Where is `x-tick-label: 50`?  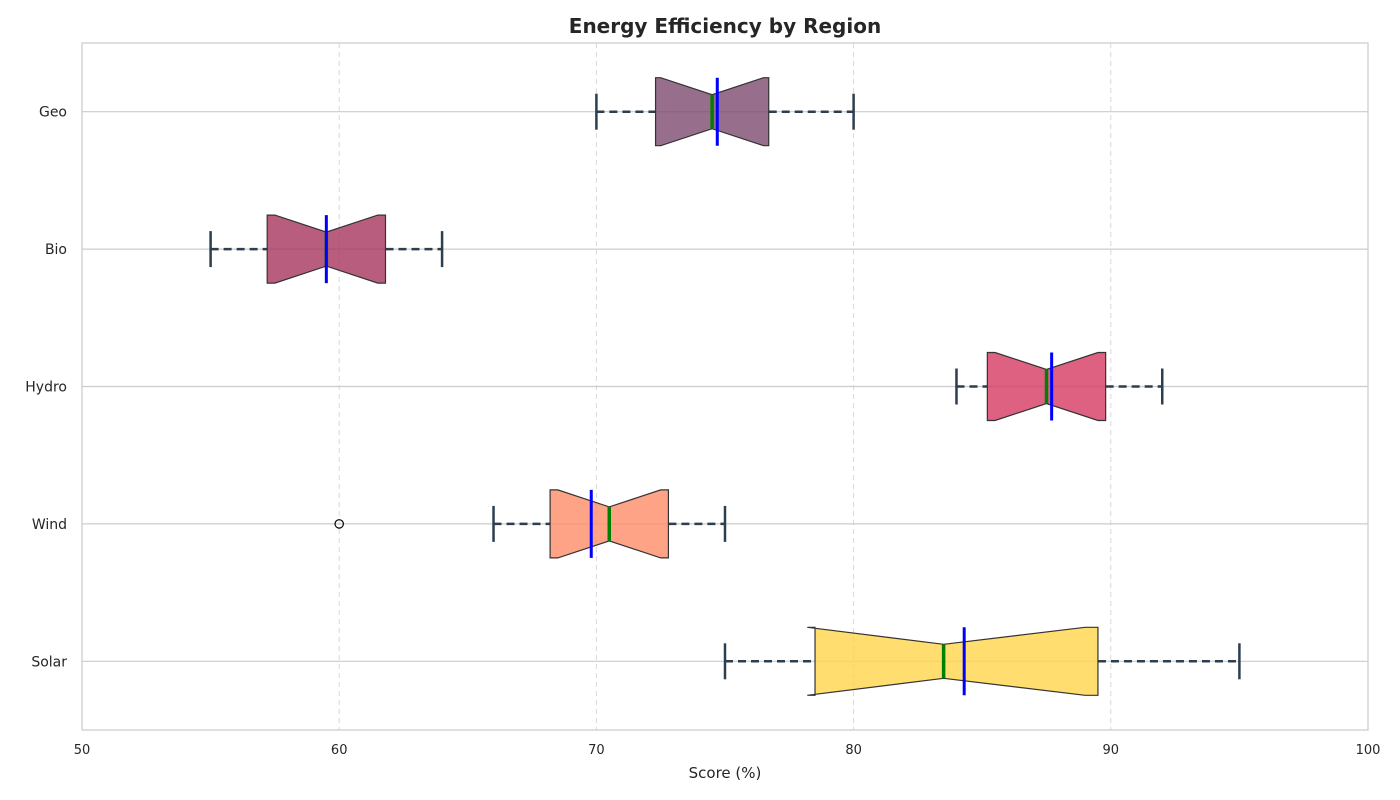
x-tick-label: 50 is located at coordinates (82, 750).